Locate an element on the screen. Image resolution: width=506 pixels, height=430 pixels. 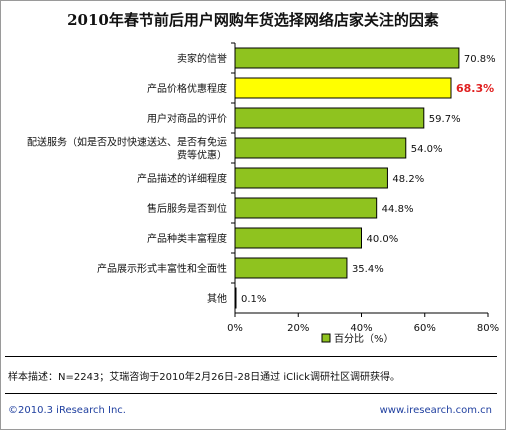
divider-top is located at coordinates (251, 356).